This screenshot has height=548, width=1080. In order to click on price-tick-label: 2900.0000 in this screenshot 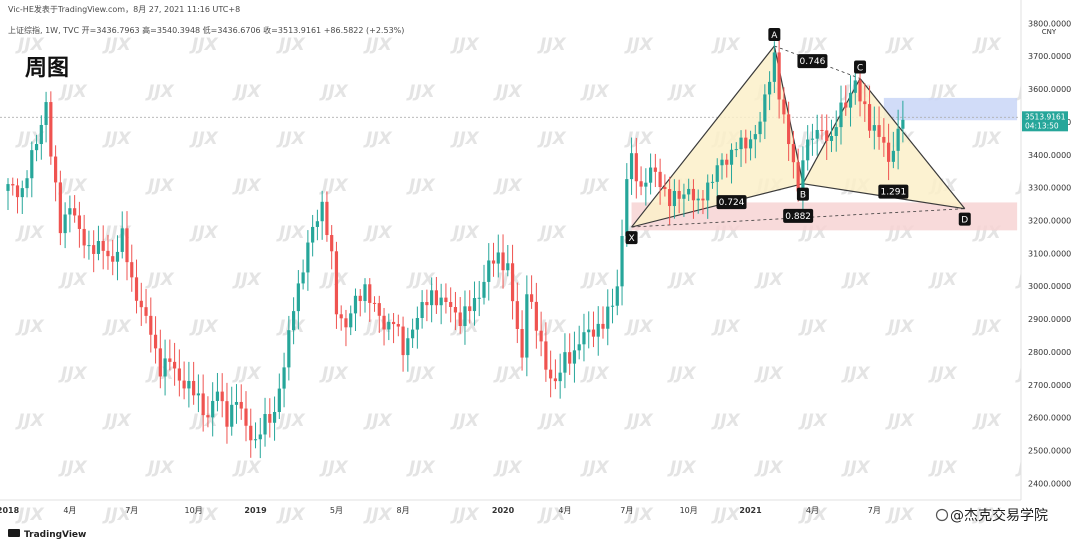, I will do `click(1049, 319)`.